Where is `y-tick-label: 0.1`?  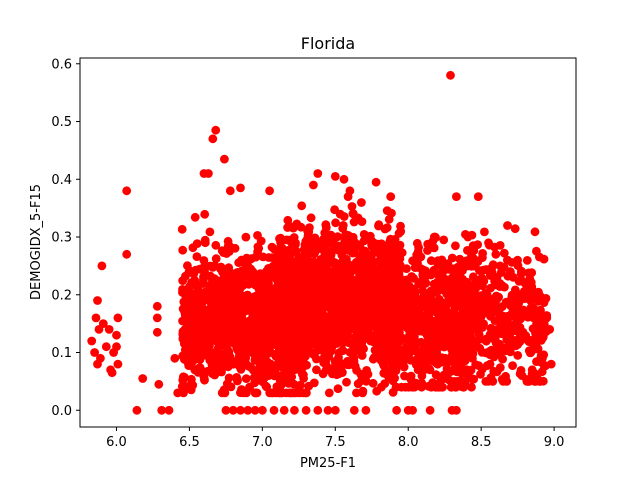
y-tick-label: 0.1 is located at coordinates (61, 353).